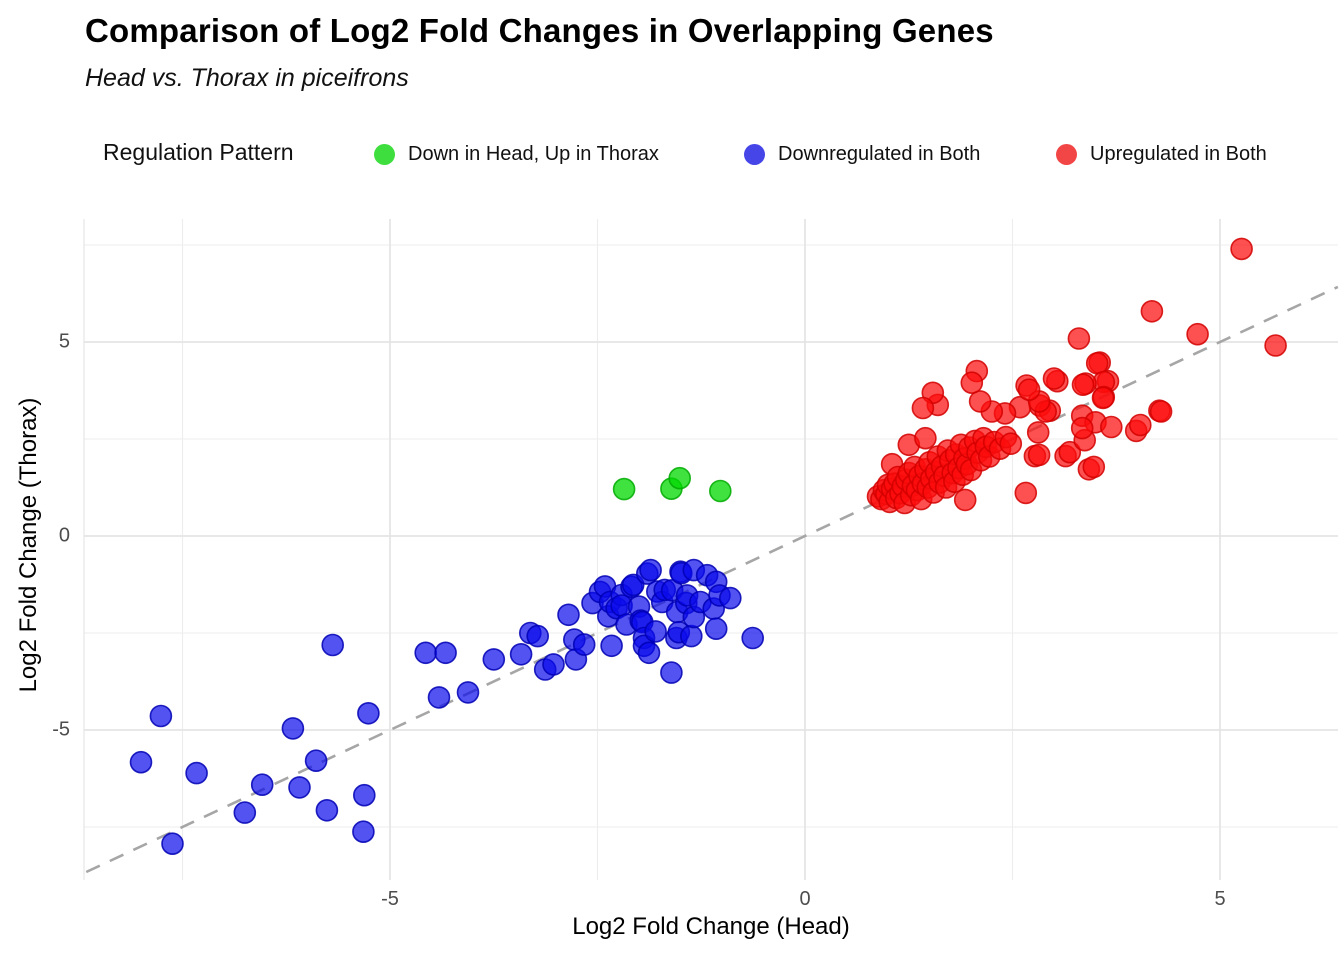 The image size is (1344, 960). I want to click on y-tick-label: 5, so click(64, 341).